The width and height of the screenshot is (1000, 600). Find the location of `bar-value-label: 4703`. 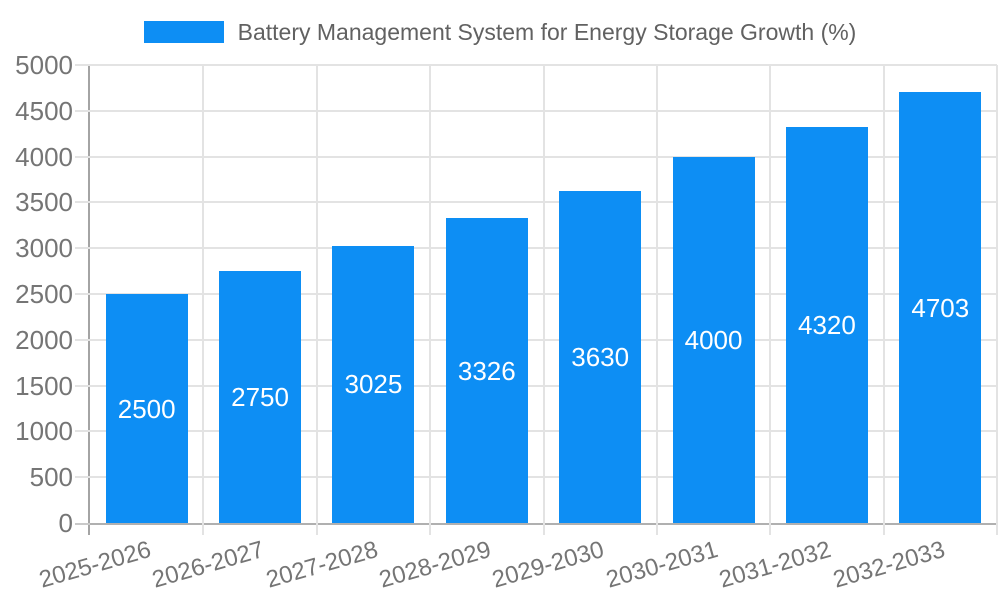

bar-value-label: 4703 is located at coordinates (940, 307).